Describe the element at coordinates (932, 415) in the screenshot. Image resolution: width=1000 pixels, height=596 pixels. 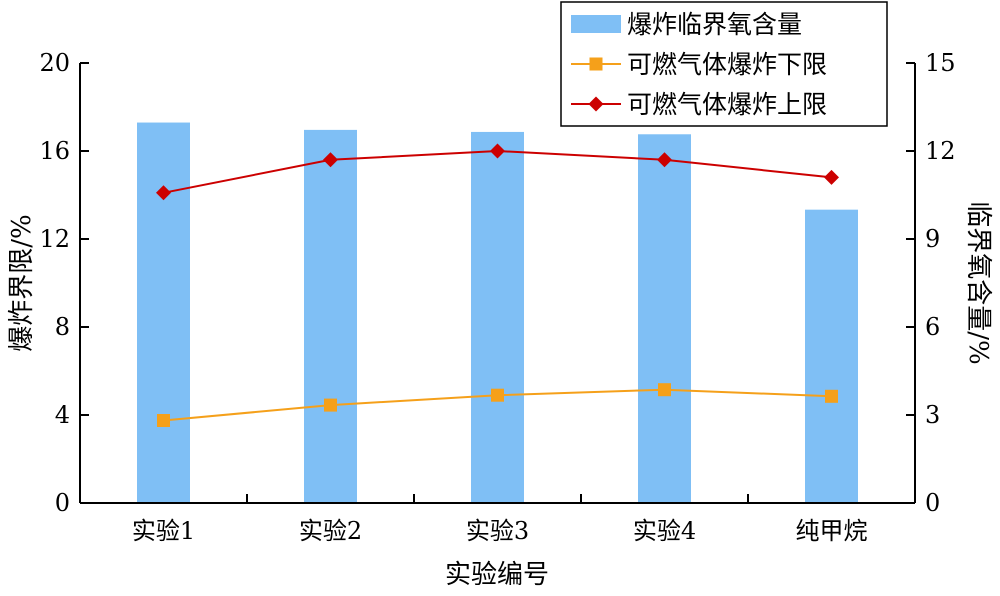
I see `y-right-tick-label: 3` at that location.